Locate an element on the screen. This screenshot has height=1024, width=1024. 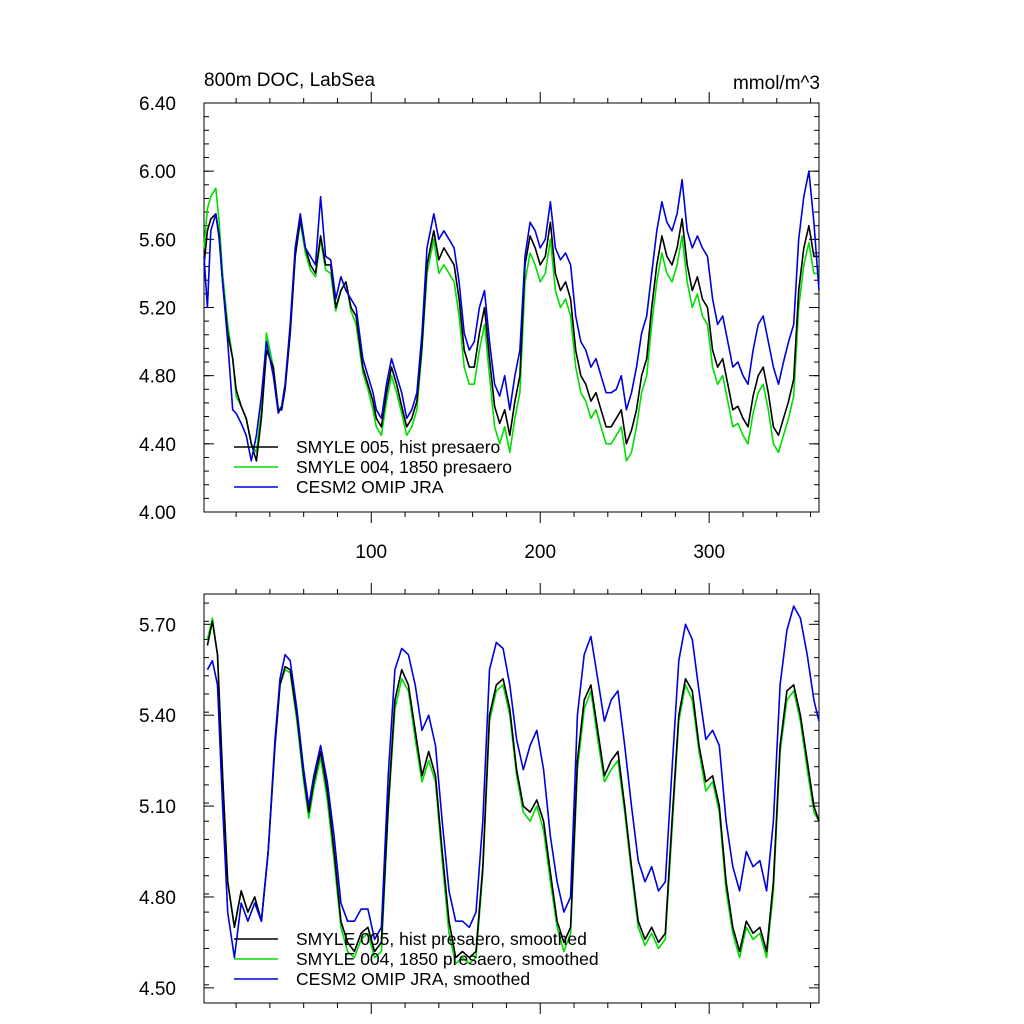
legend-label: SMYLE 004, 1850 presaero is located at coordinates (404, 467).